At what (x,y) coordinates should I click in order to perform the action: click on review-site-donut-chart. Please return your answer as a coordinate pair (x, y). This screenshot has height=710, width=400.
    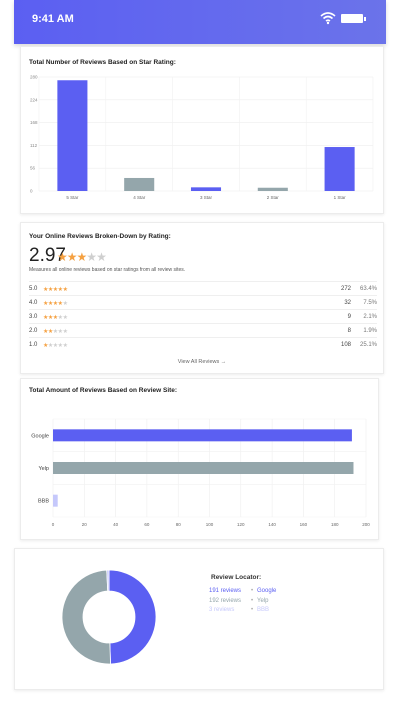
    Looking at the image, I should click on (109, 617).